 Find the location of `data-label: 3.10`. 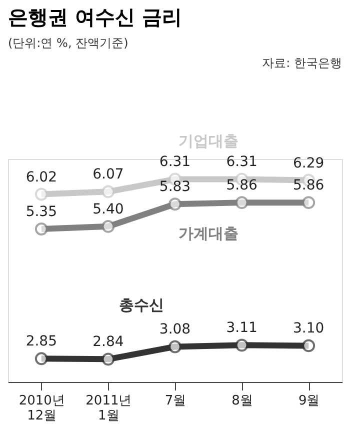

data-label: 3.10 is located at coordinates (308, 328).